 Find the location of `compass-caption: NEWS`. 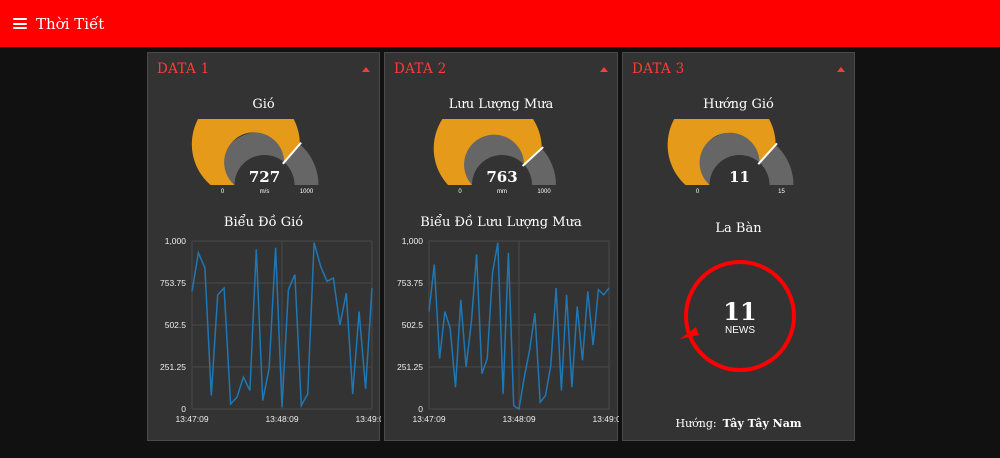

compass-caption: NEWS is located at coordinates (740, 330).